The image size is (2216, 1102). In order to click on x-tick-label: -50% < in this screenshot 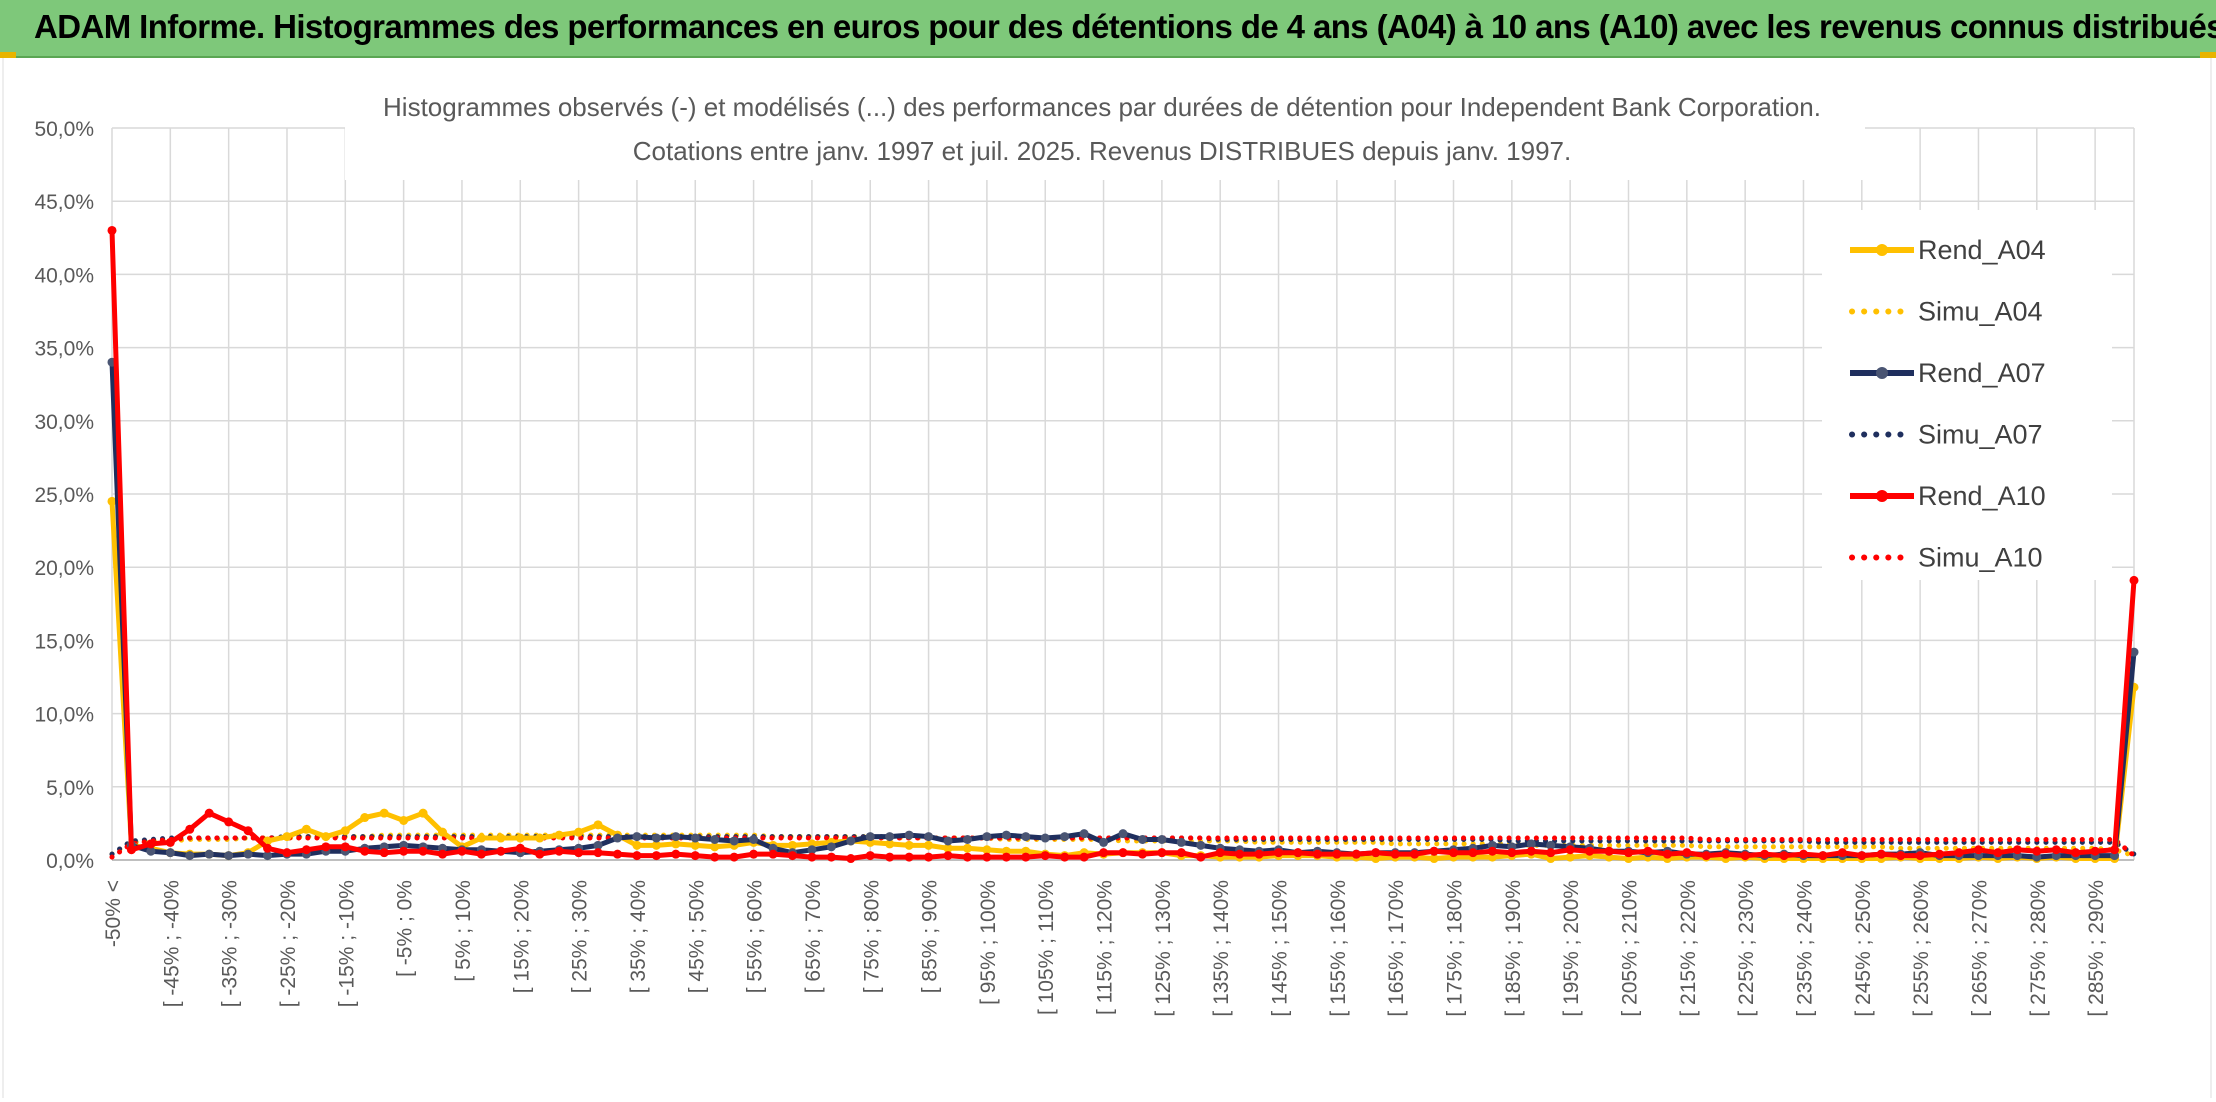, I will do `click(113, 913)`.